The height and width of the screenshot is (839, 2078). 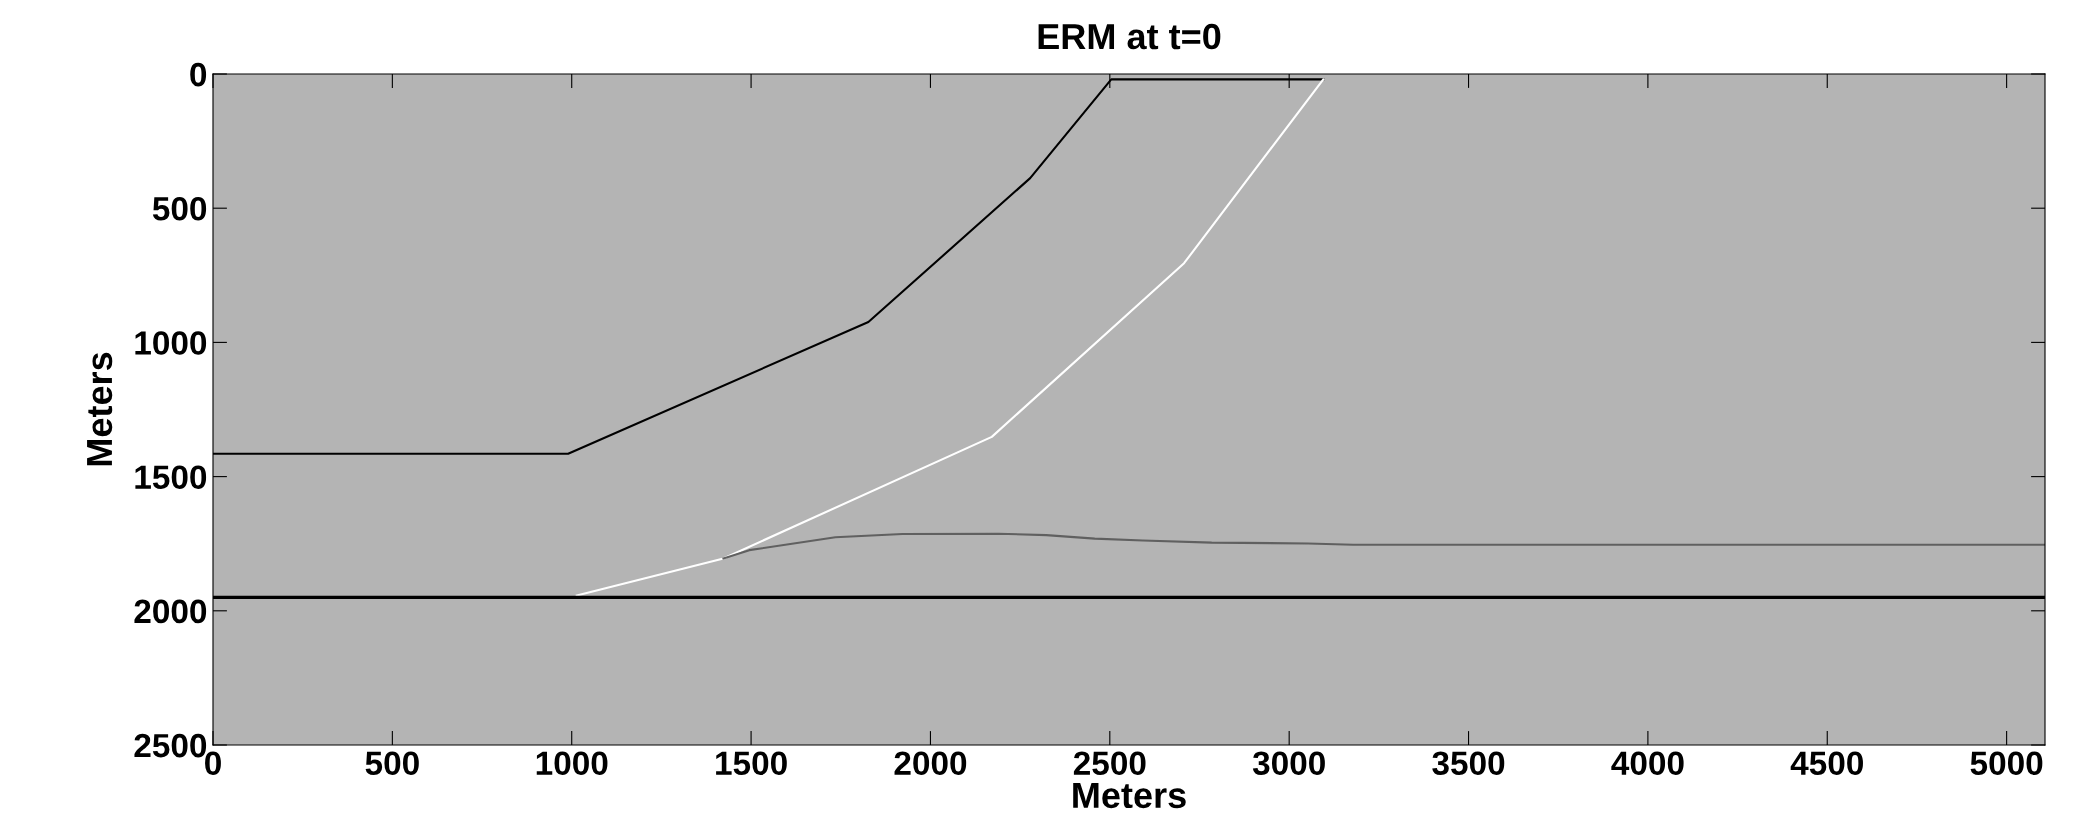 I want to click on y-tick-label: 500, so click(x=179, y=209).